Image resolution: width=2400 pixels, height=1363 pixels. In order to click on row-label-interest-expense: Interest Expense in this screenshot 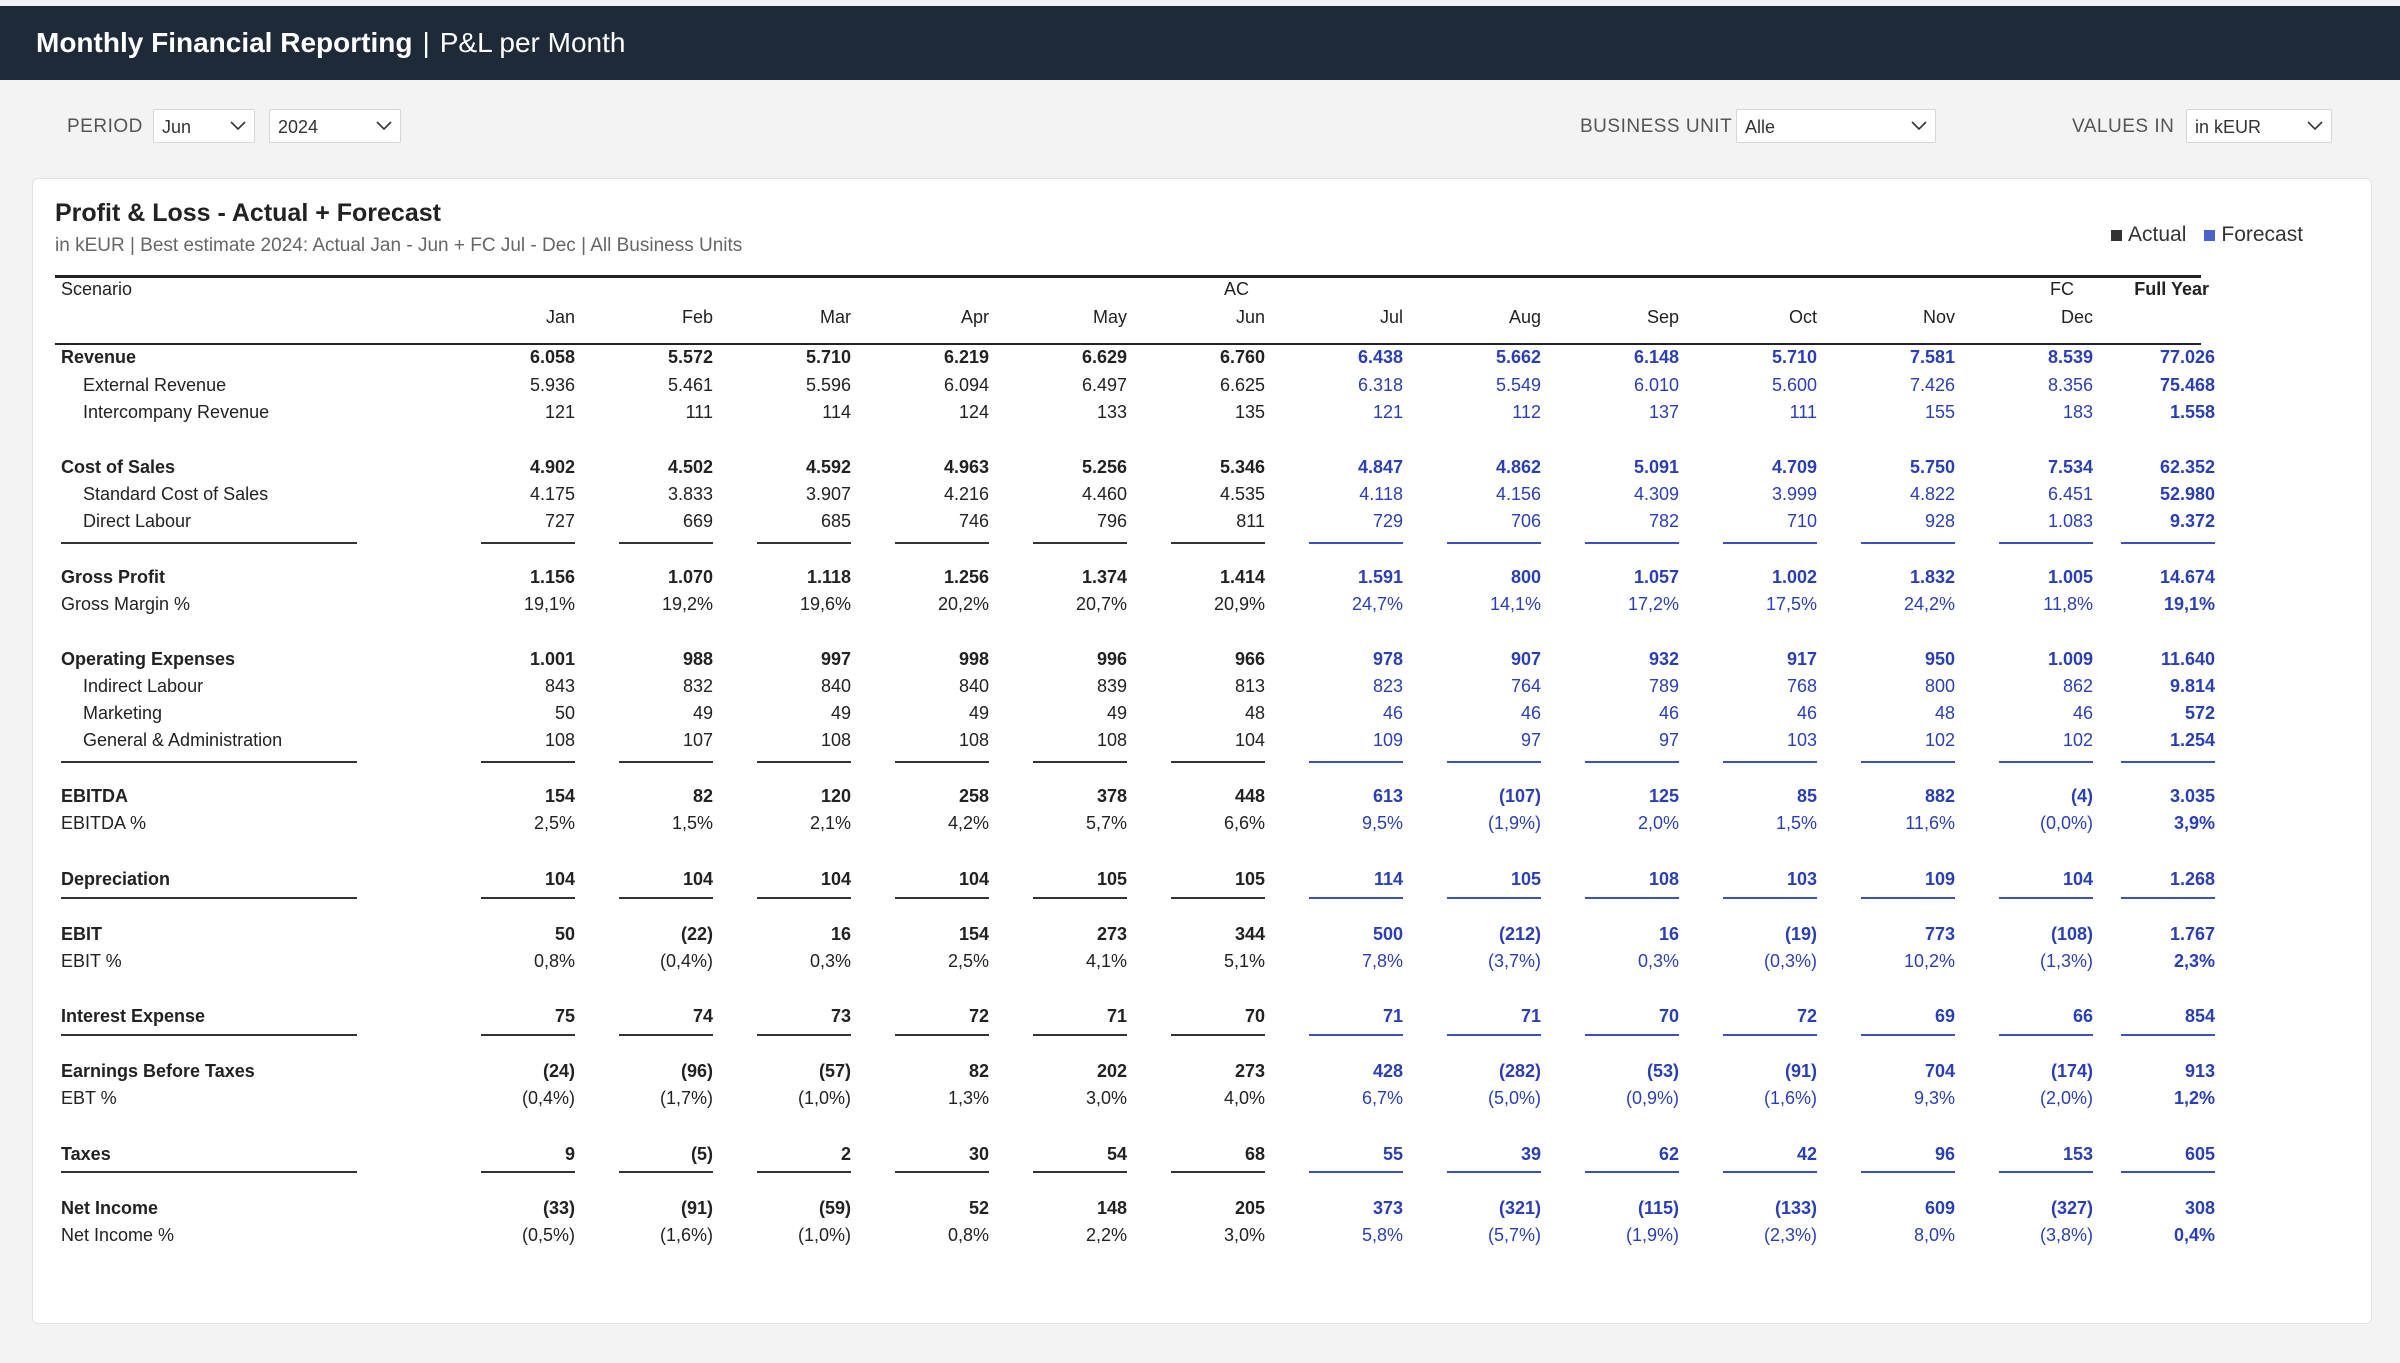, I will do `click(133, 1016)`.